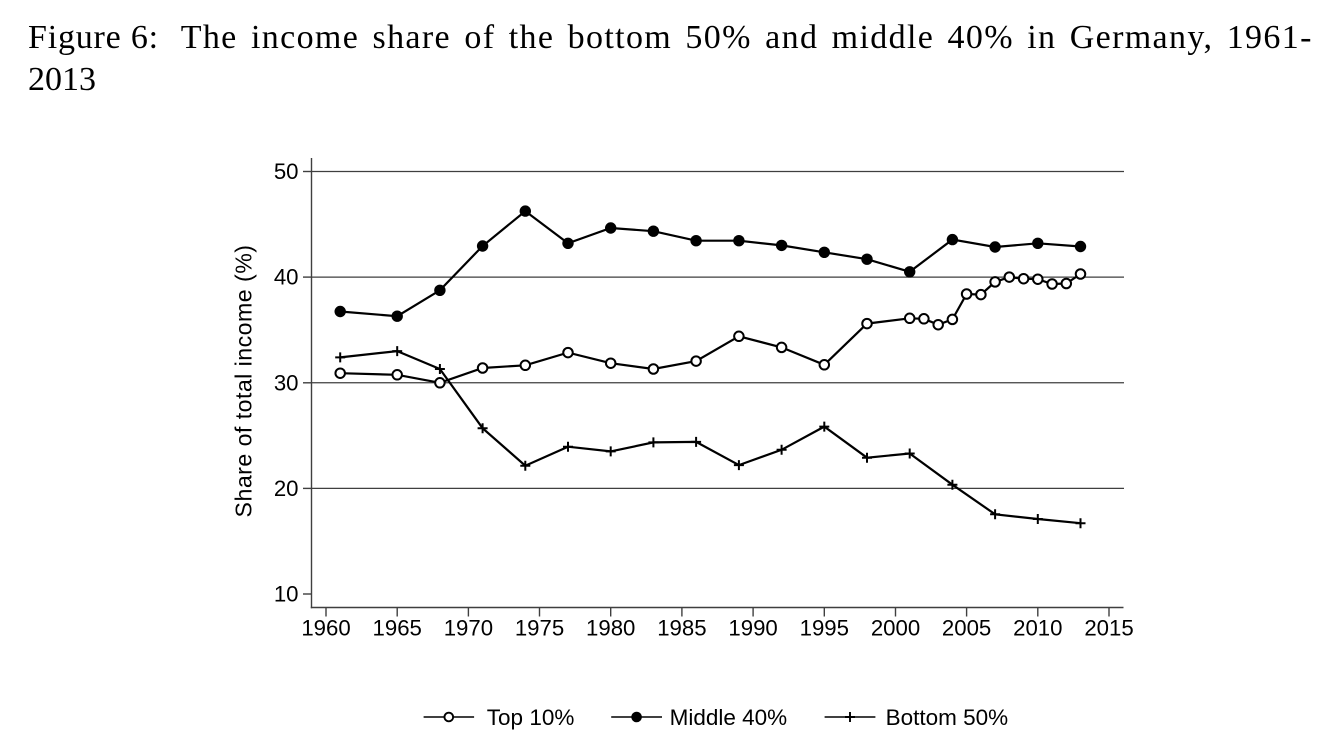  What do you see at coordinates (610, 628) in the screenshot?
I see `svg-text: 1980` at bounding box center [610, 628].